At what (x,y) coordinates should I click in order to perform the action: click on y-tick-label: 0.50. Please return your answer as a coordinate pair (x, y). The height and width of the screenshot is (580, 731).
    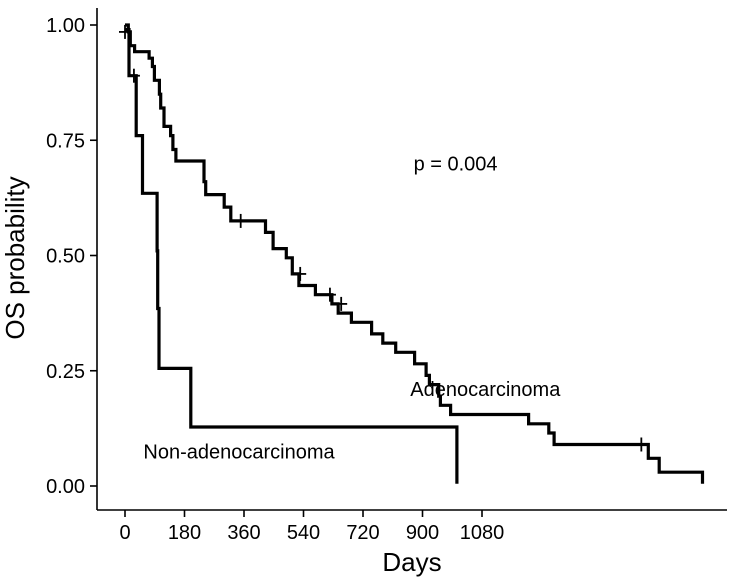
    Looking at the image, I should click on (65, 257).